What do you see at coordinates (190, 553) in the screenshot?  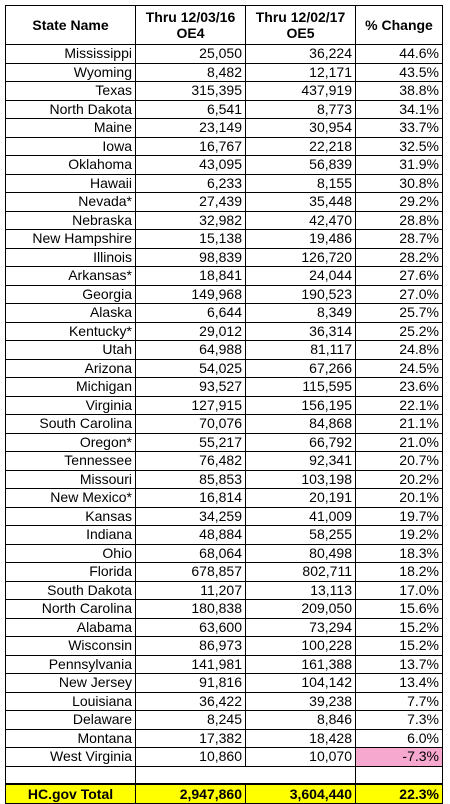 I see `value-cell: 68,064` at bounding box center [190, 553].